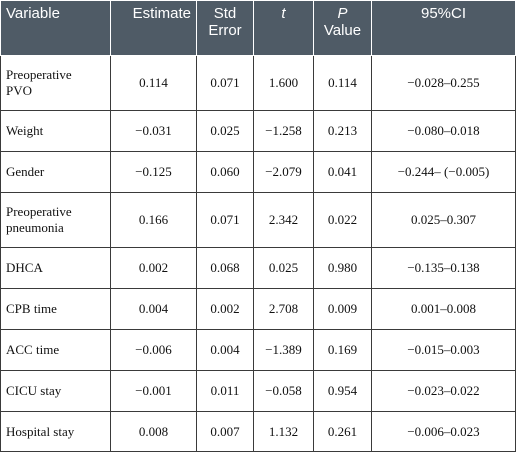 This screenshot has width=516, height=452. I want to click on cell-t: 0.025, so click(283, 268).